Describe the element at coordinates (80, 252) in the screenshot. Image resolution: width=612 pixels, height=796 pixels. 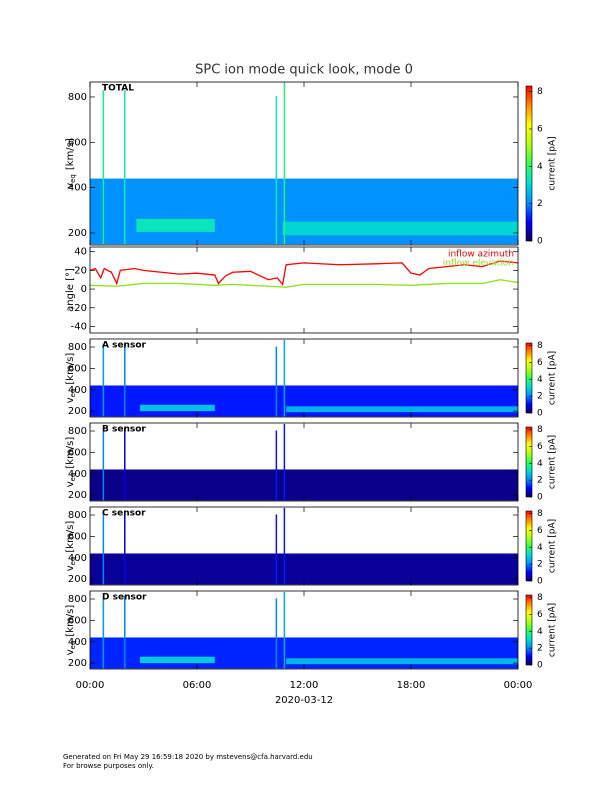
I see `y-tick-label: 40` at that location.